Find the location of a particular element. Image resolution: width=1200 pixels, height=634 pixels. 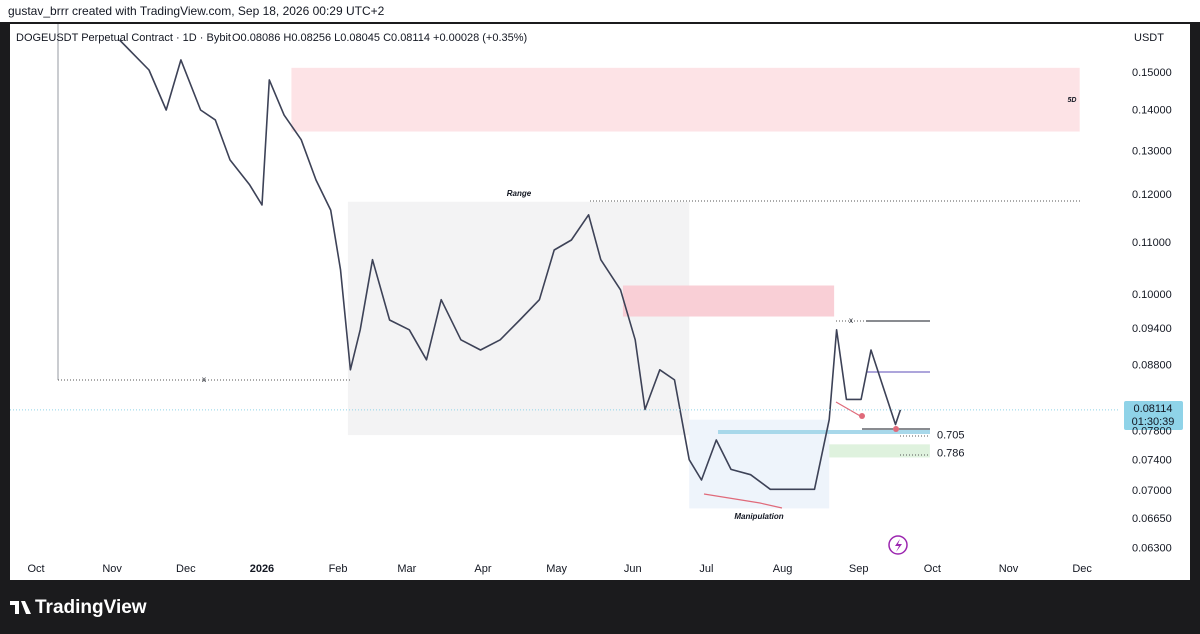

currency: USDT is located at coordinates (1149, 38).